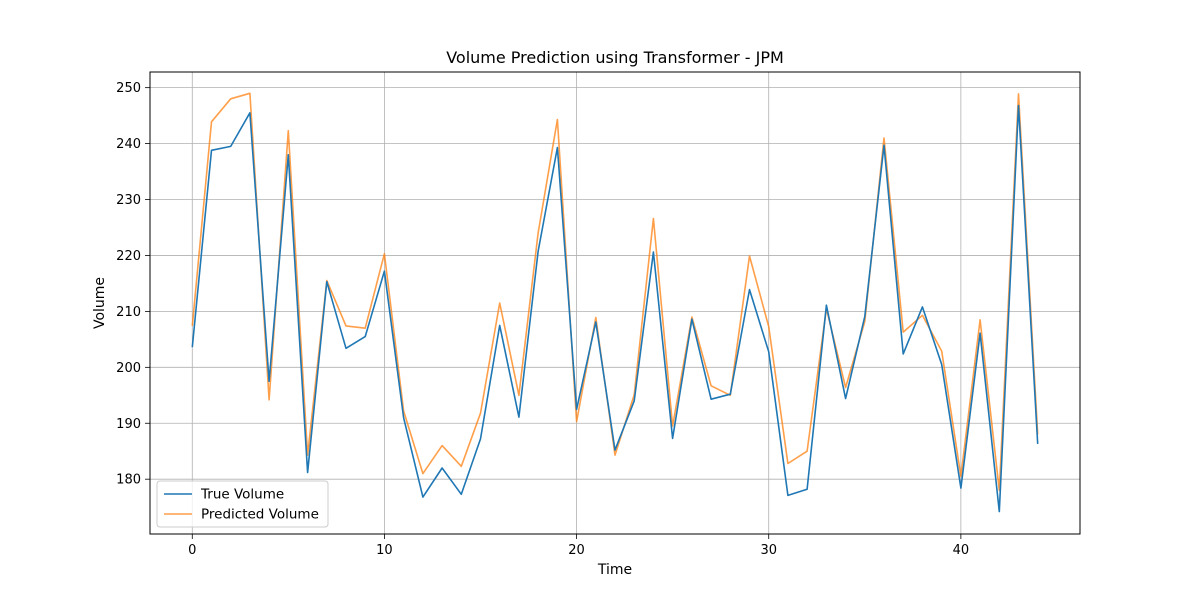 Image resolution: width=1200 pixels, height=600 pixels. I want to click on legend-box, so click(242, 504).